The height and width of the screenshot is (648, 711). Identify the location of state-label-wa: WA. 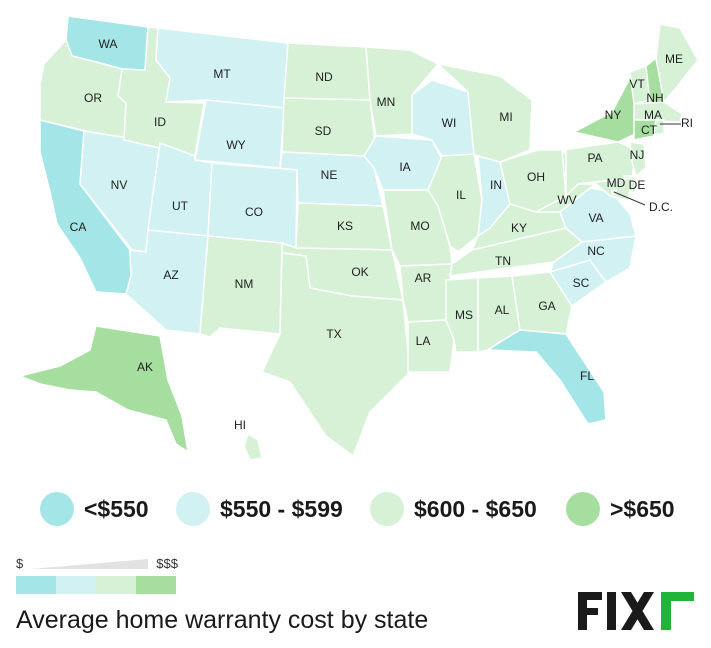
(108, 44).